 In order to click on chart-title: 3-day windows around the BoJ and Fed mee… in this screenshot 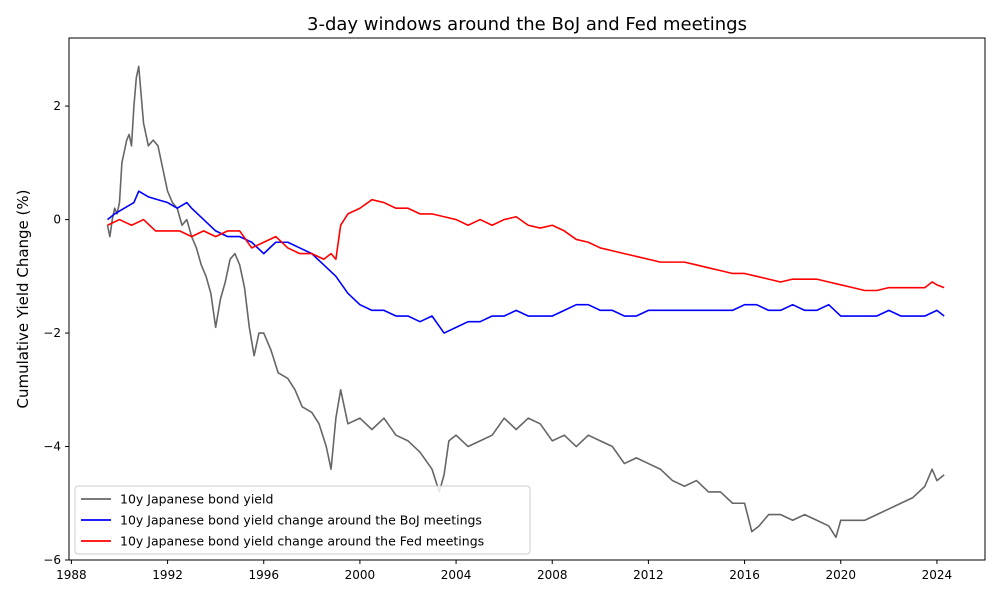, I will do `click(527, 24)`.